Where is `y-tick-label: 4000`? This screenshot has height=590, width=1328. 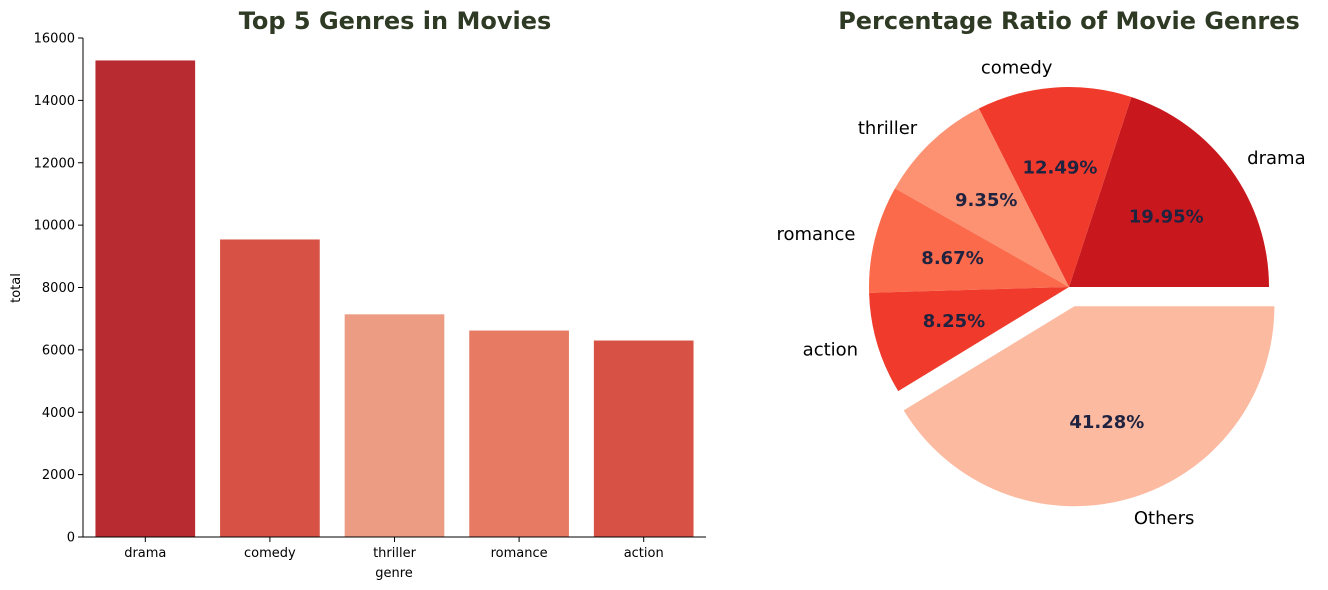
y-tick-label: 4000 is located at coordinates (58, 413).